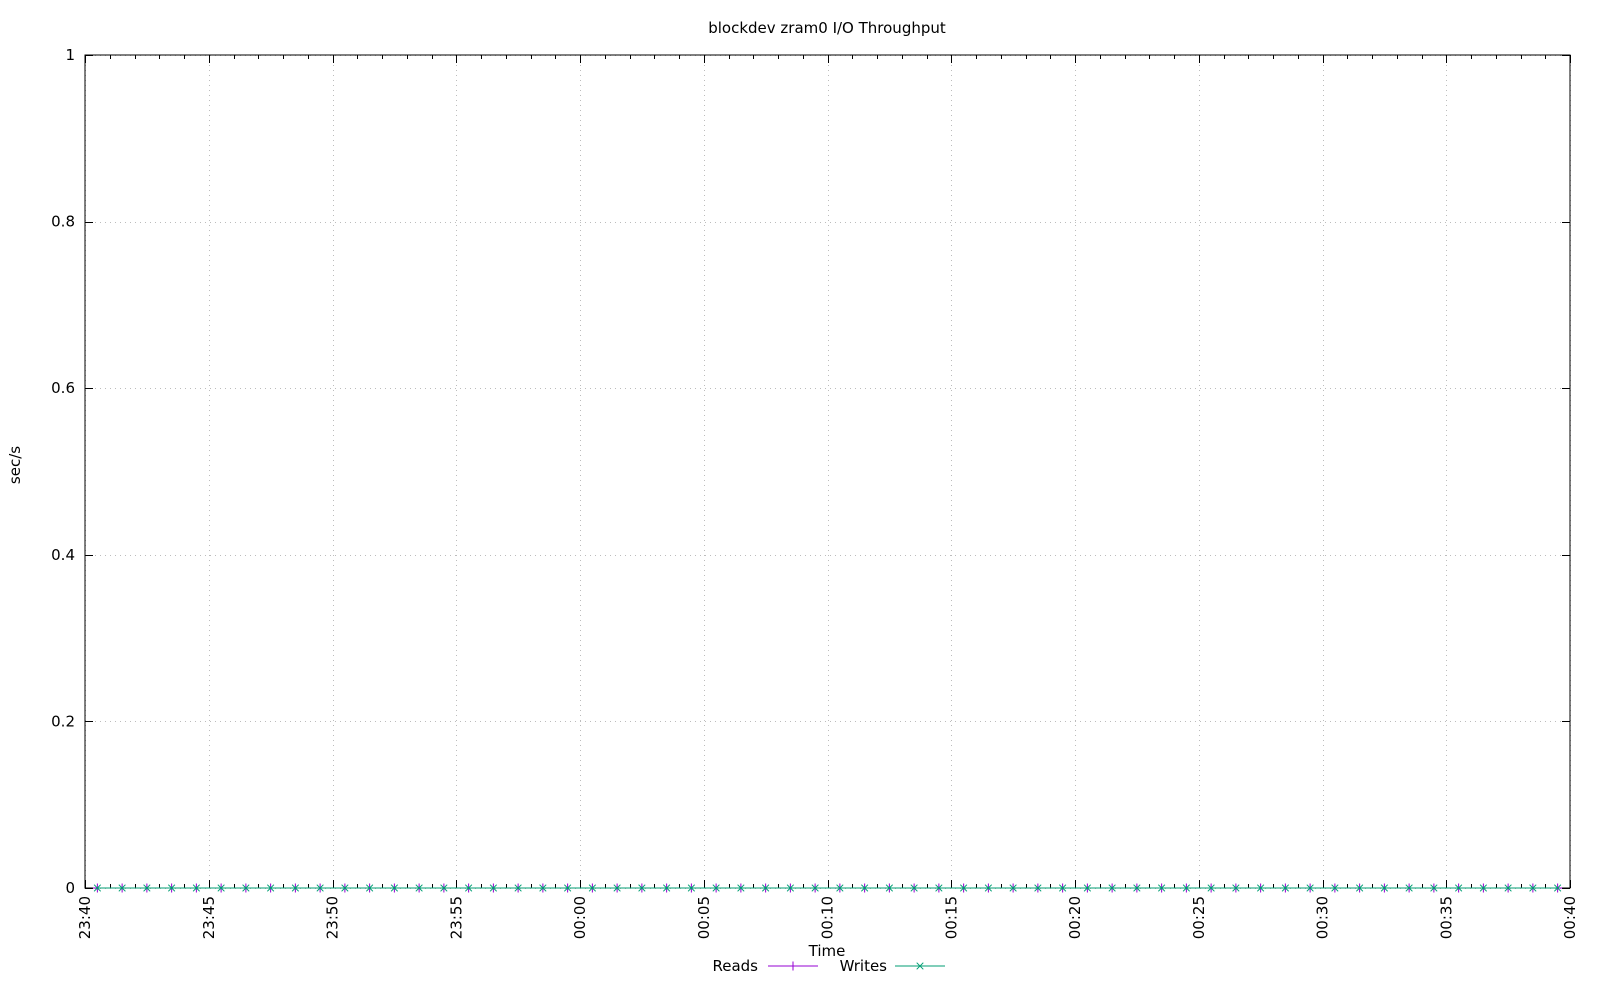 The width and height of the screenshot is (1600, 1004). Describe the element at coordinates (15, 465) in the screenshot. I see `y-axis-label: sec/s` at that location.